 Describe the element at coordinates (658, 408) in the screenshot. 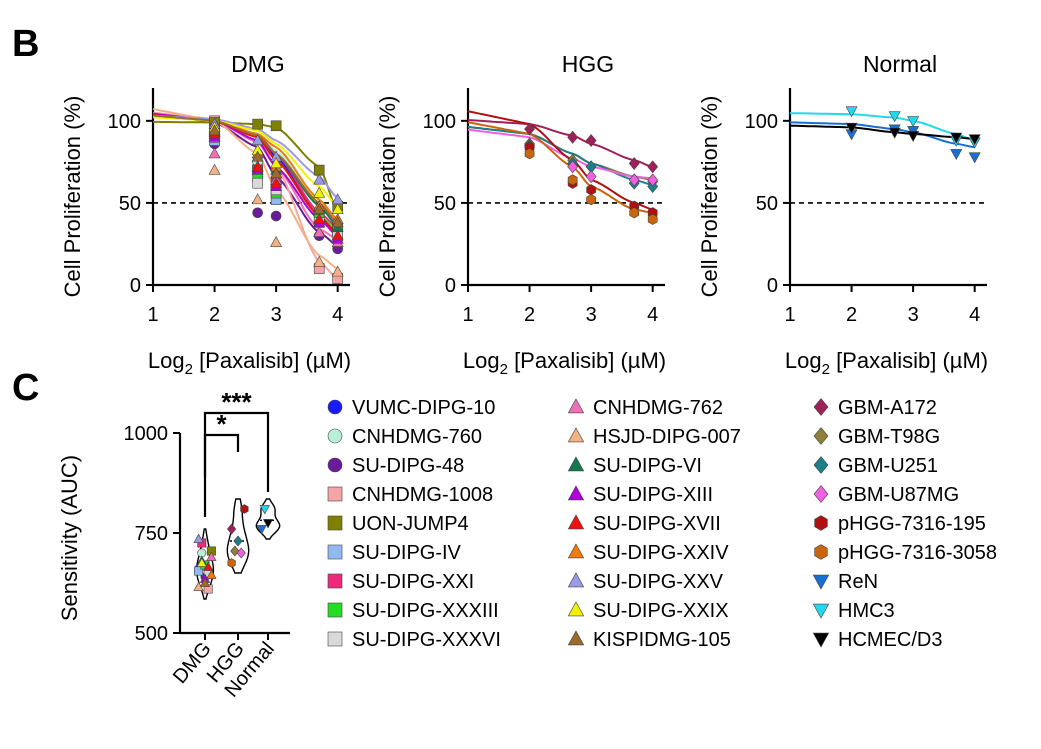

I see `legend-label: CNHDMG-762` at that location.